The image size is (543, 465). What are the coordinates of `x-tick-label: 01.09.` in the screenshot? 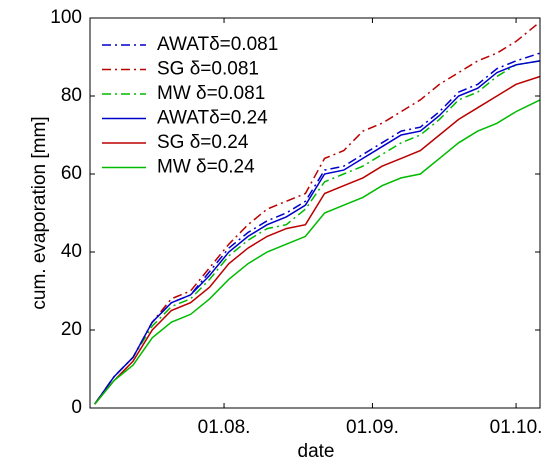 It's located at (372, 427).